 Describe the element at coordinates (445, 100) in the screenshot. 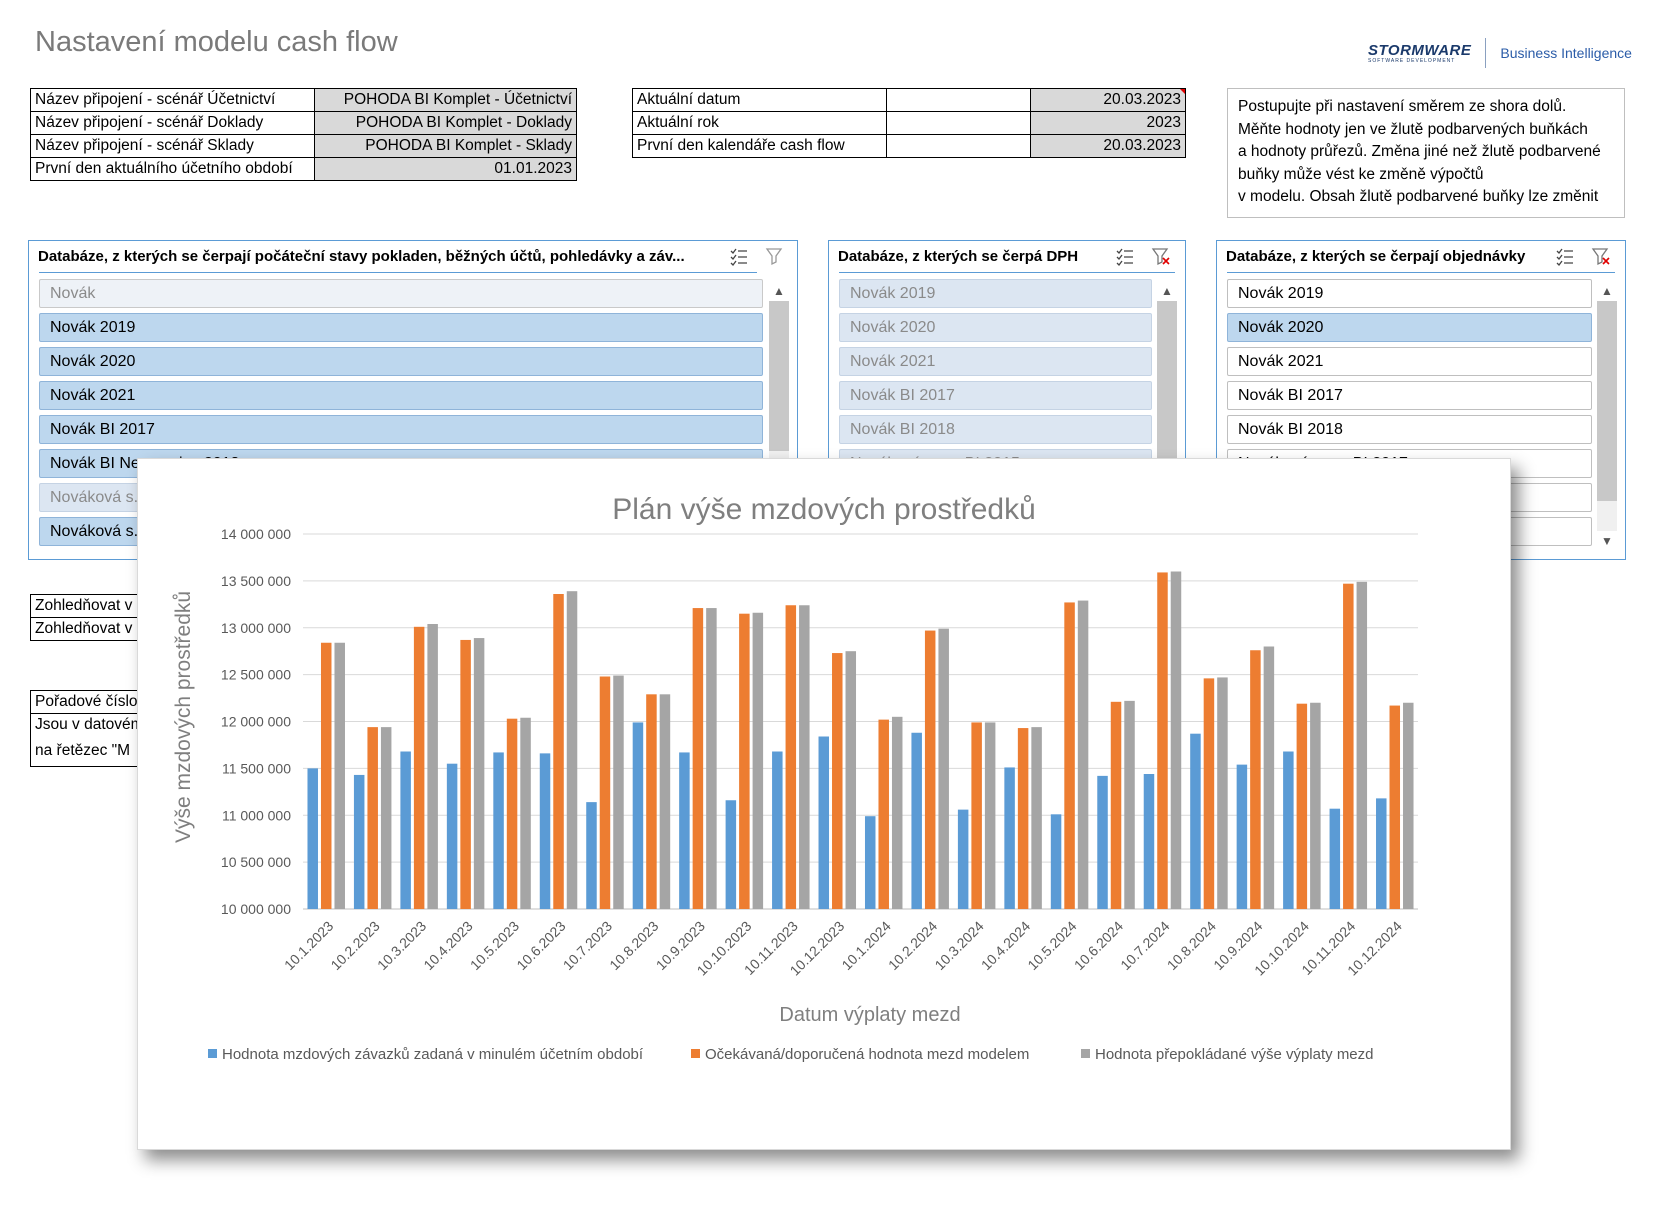

I see `connection-value: POHODA BI Komplet - Účetnictví` at that location.